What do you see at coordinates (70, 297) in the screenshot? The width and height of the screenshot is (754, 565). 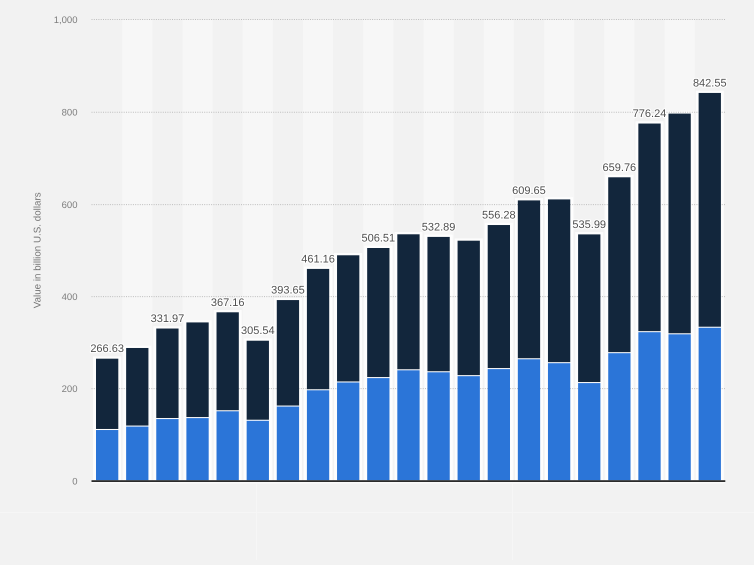 I see `svg-text: 400` at bounding box center [70, 297].